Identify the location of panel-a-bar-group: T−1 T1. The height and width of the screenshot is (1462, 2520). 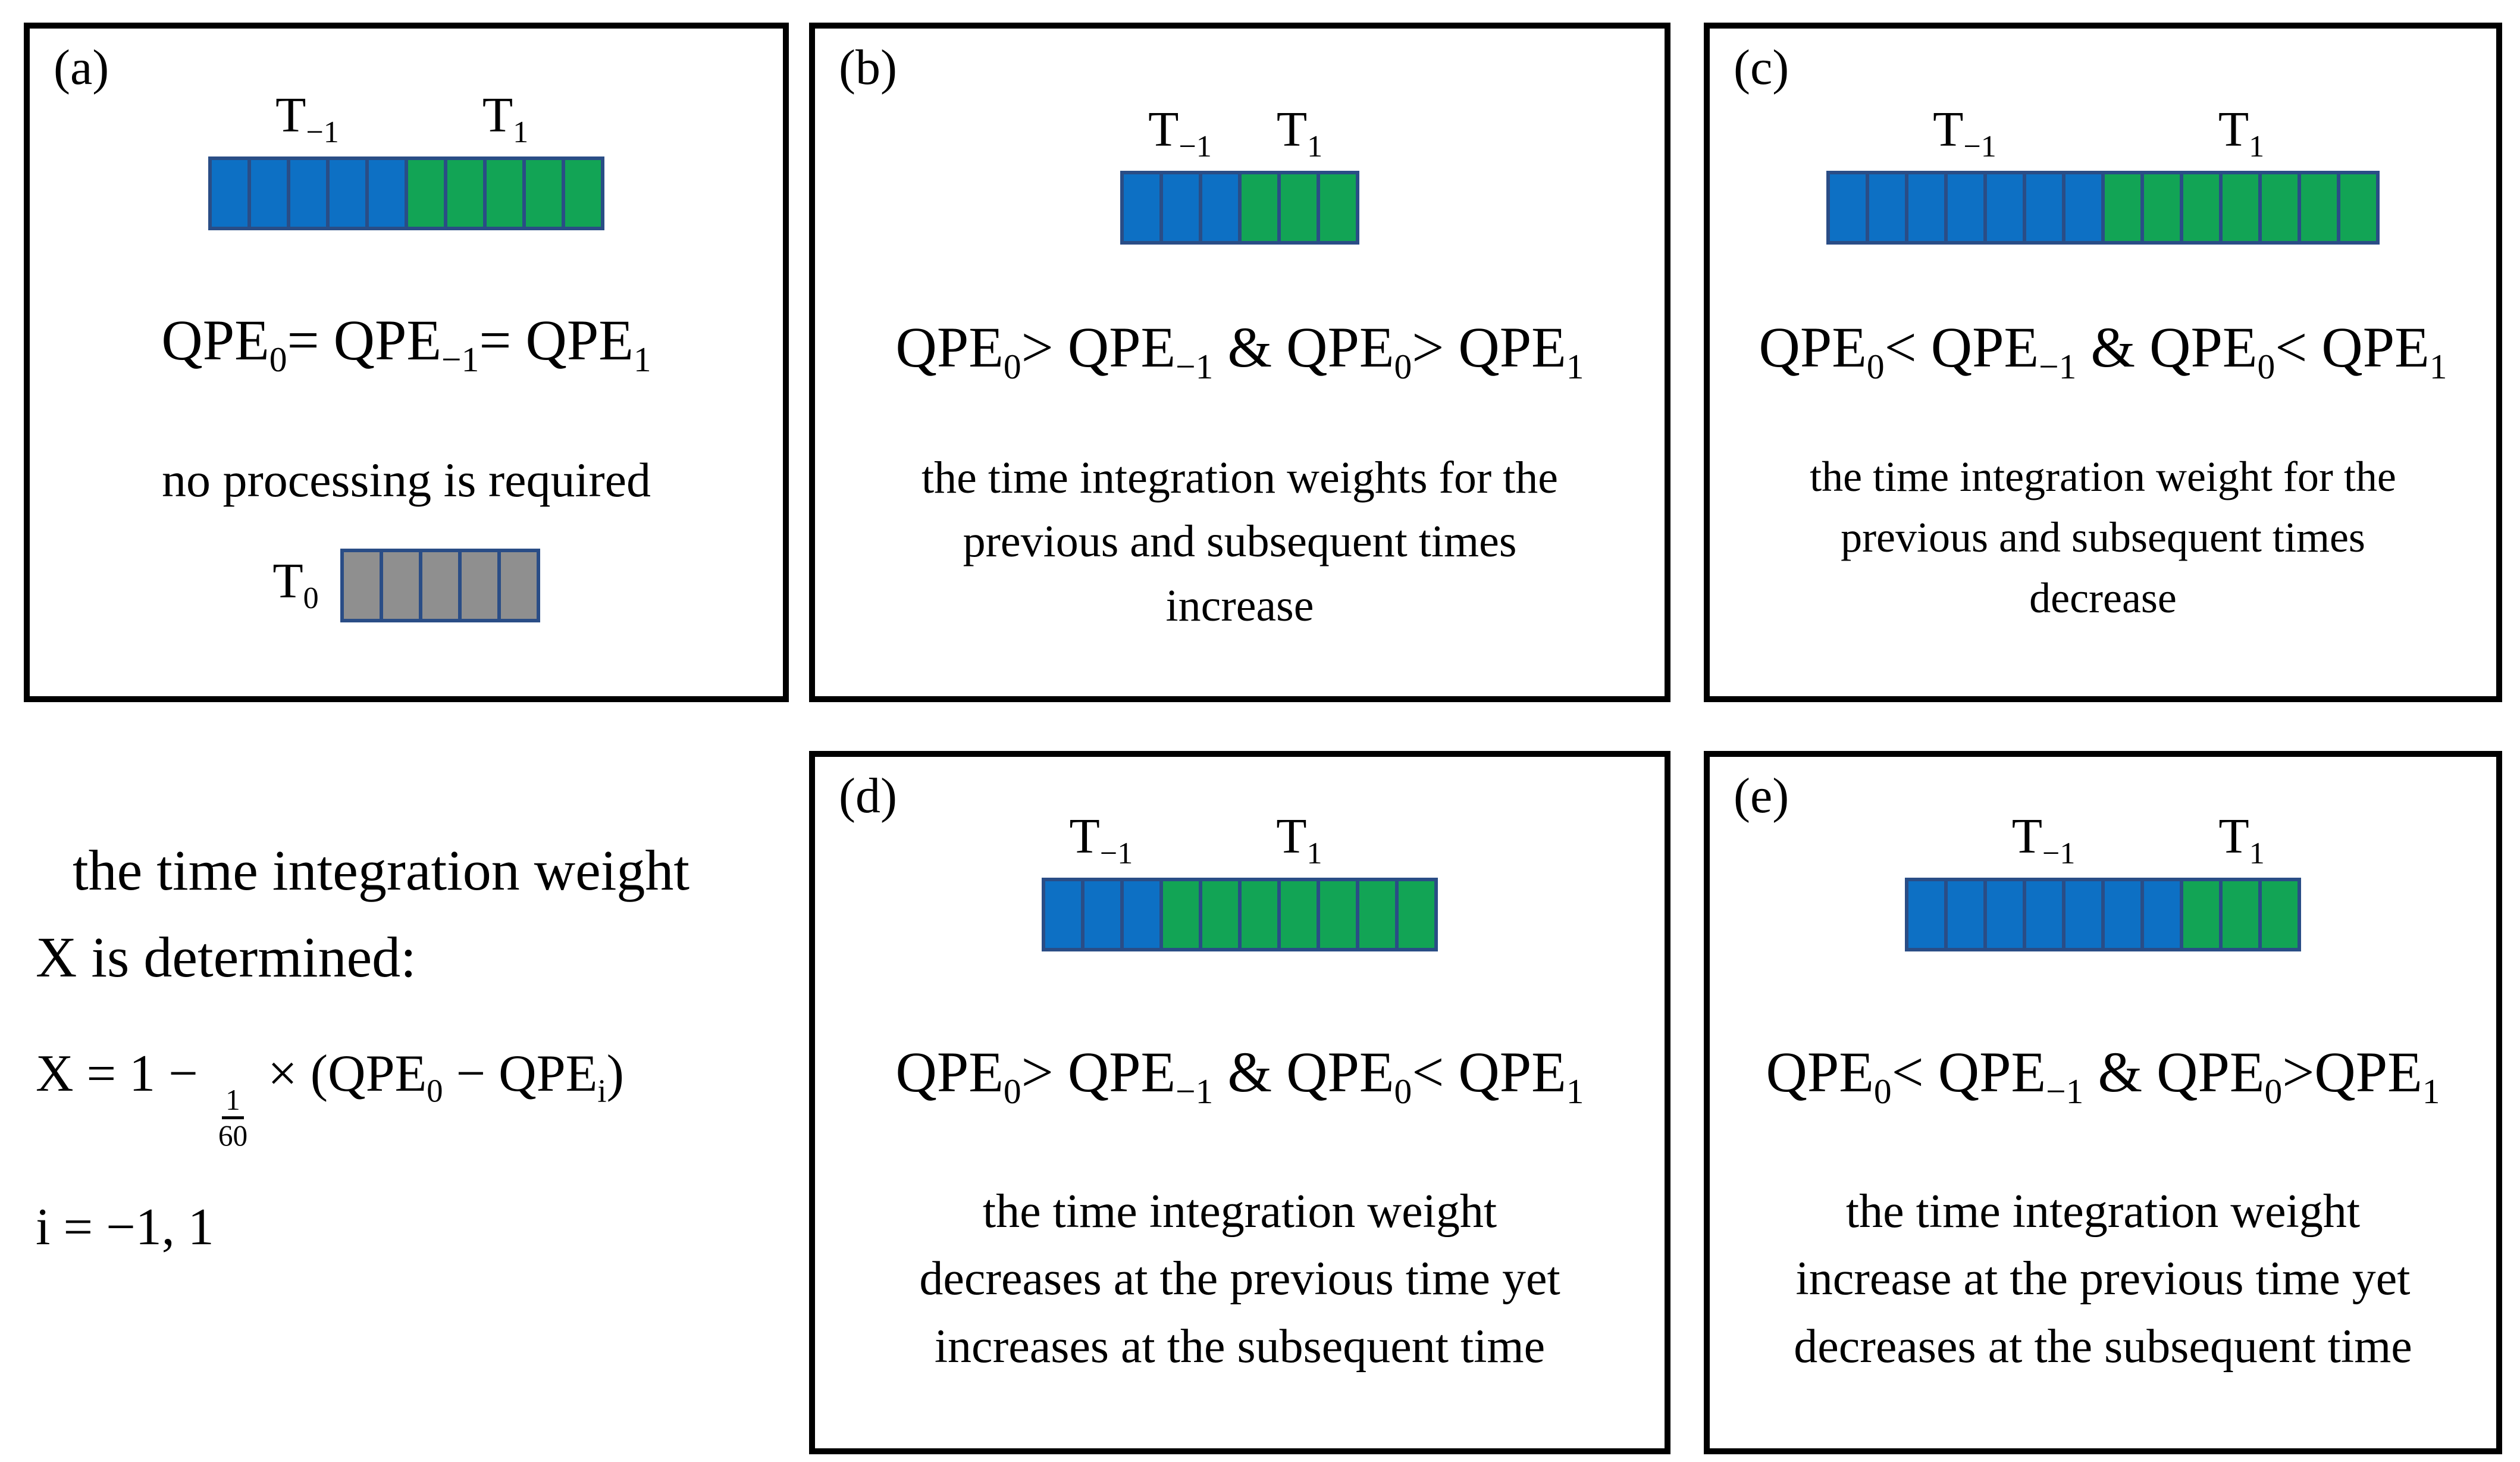
(406, 160).